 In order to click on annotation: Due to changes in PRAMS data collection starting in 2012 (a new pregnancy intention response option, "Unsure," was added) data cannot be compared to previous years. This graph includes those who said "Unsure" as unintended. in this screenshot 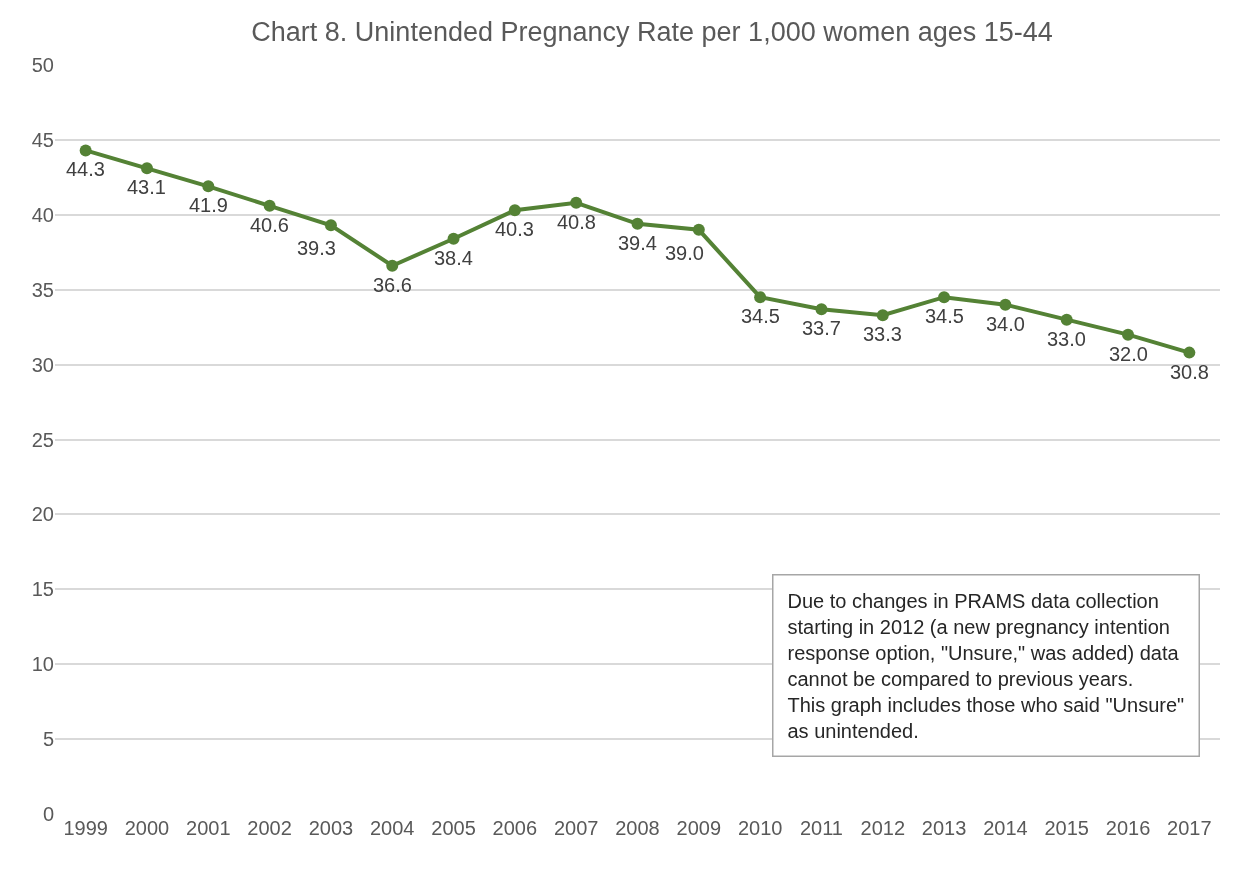, I will do `click(986, 665)`.